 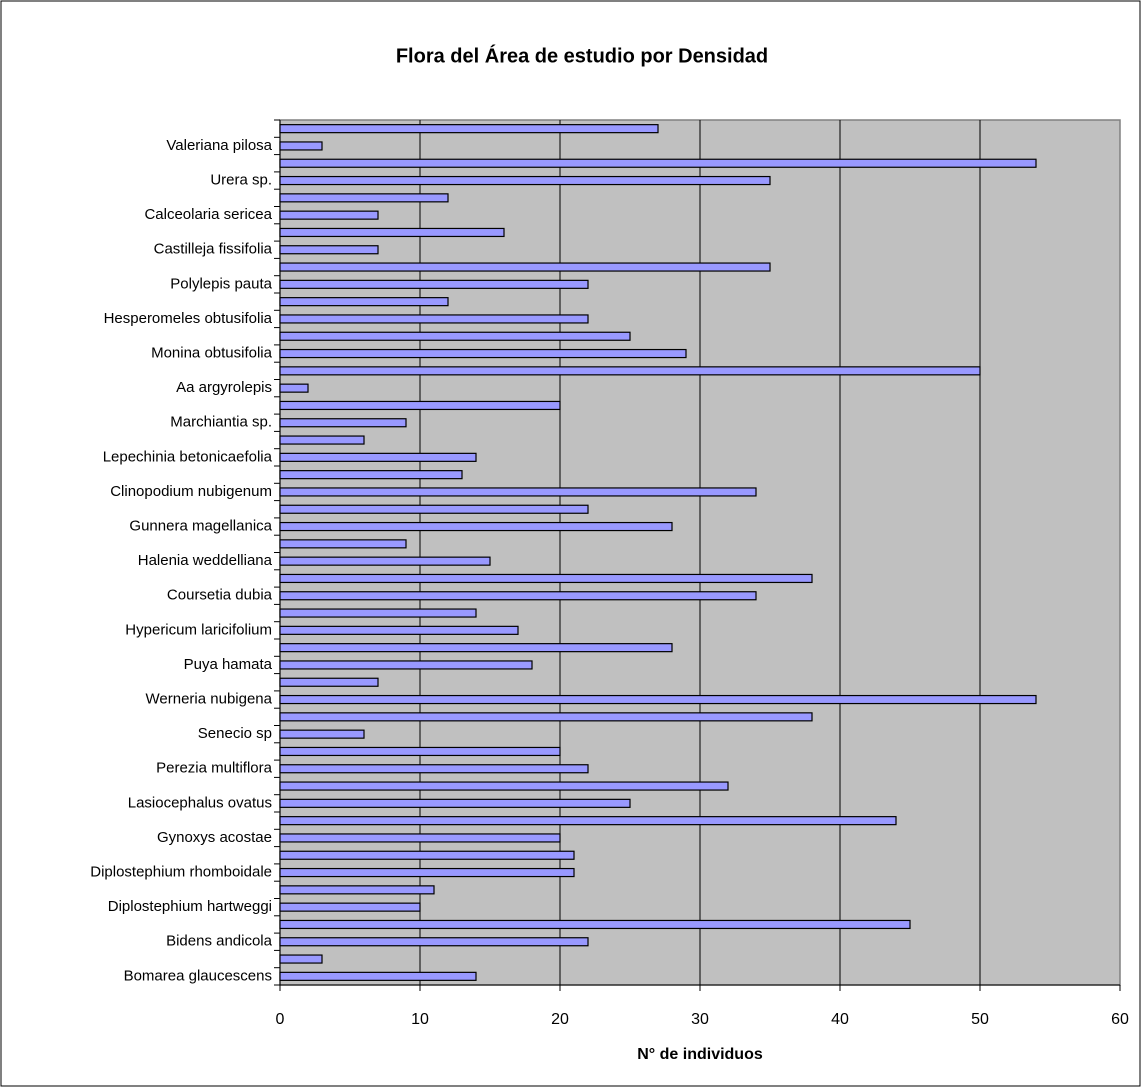 What do you see at coordinates (700, 1019) in the screenshot?
I see `x-tick-label: 30` at bounding box center [700, 1019].